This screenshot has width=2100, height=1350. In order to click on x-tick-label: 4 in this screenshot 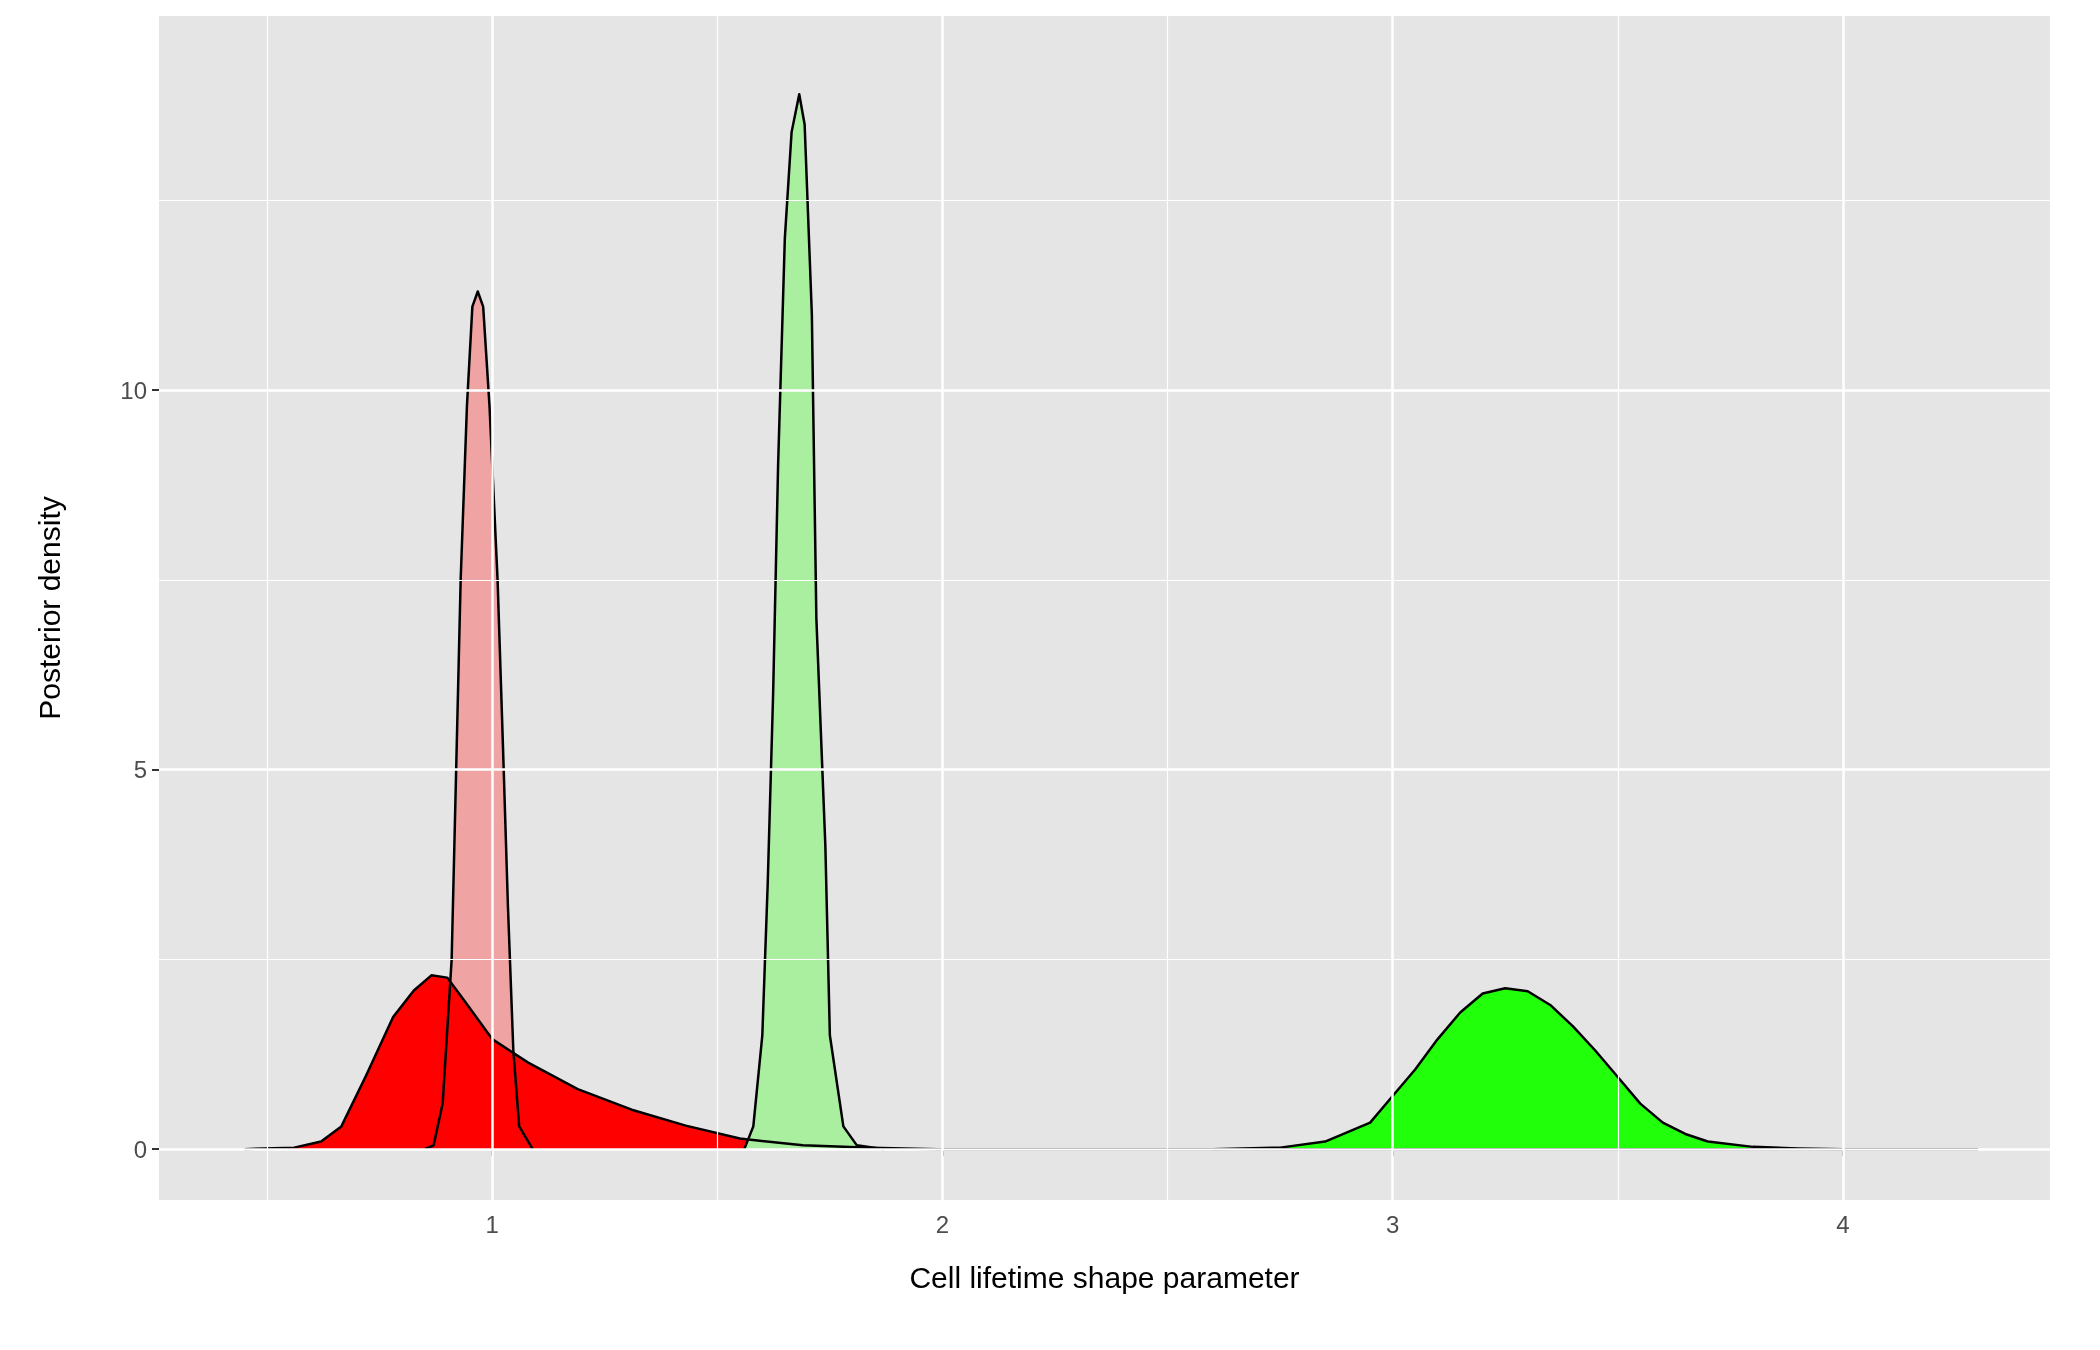, I will do `click(1843, 1224)`.